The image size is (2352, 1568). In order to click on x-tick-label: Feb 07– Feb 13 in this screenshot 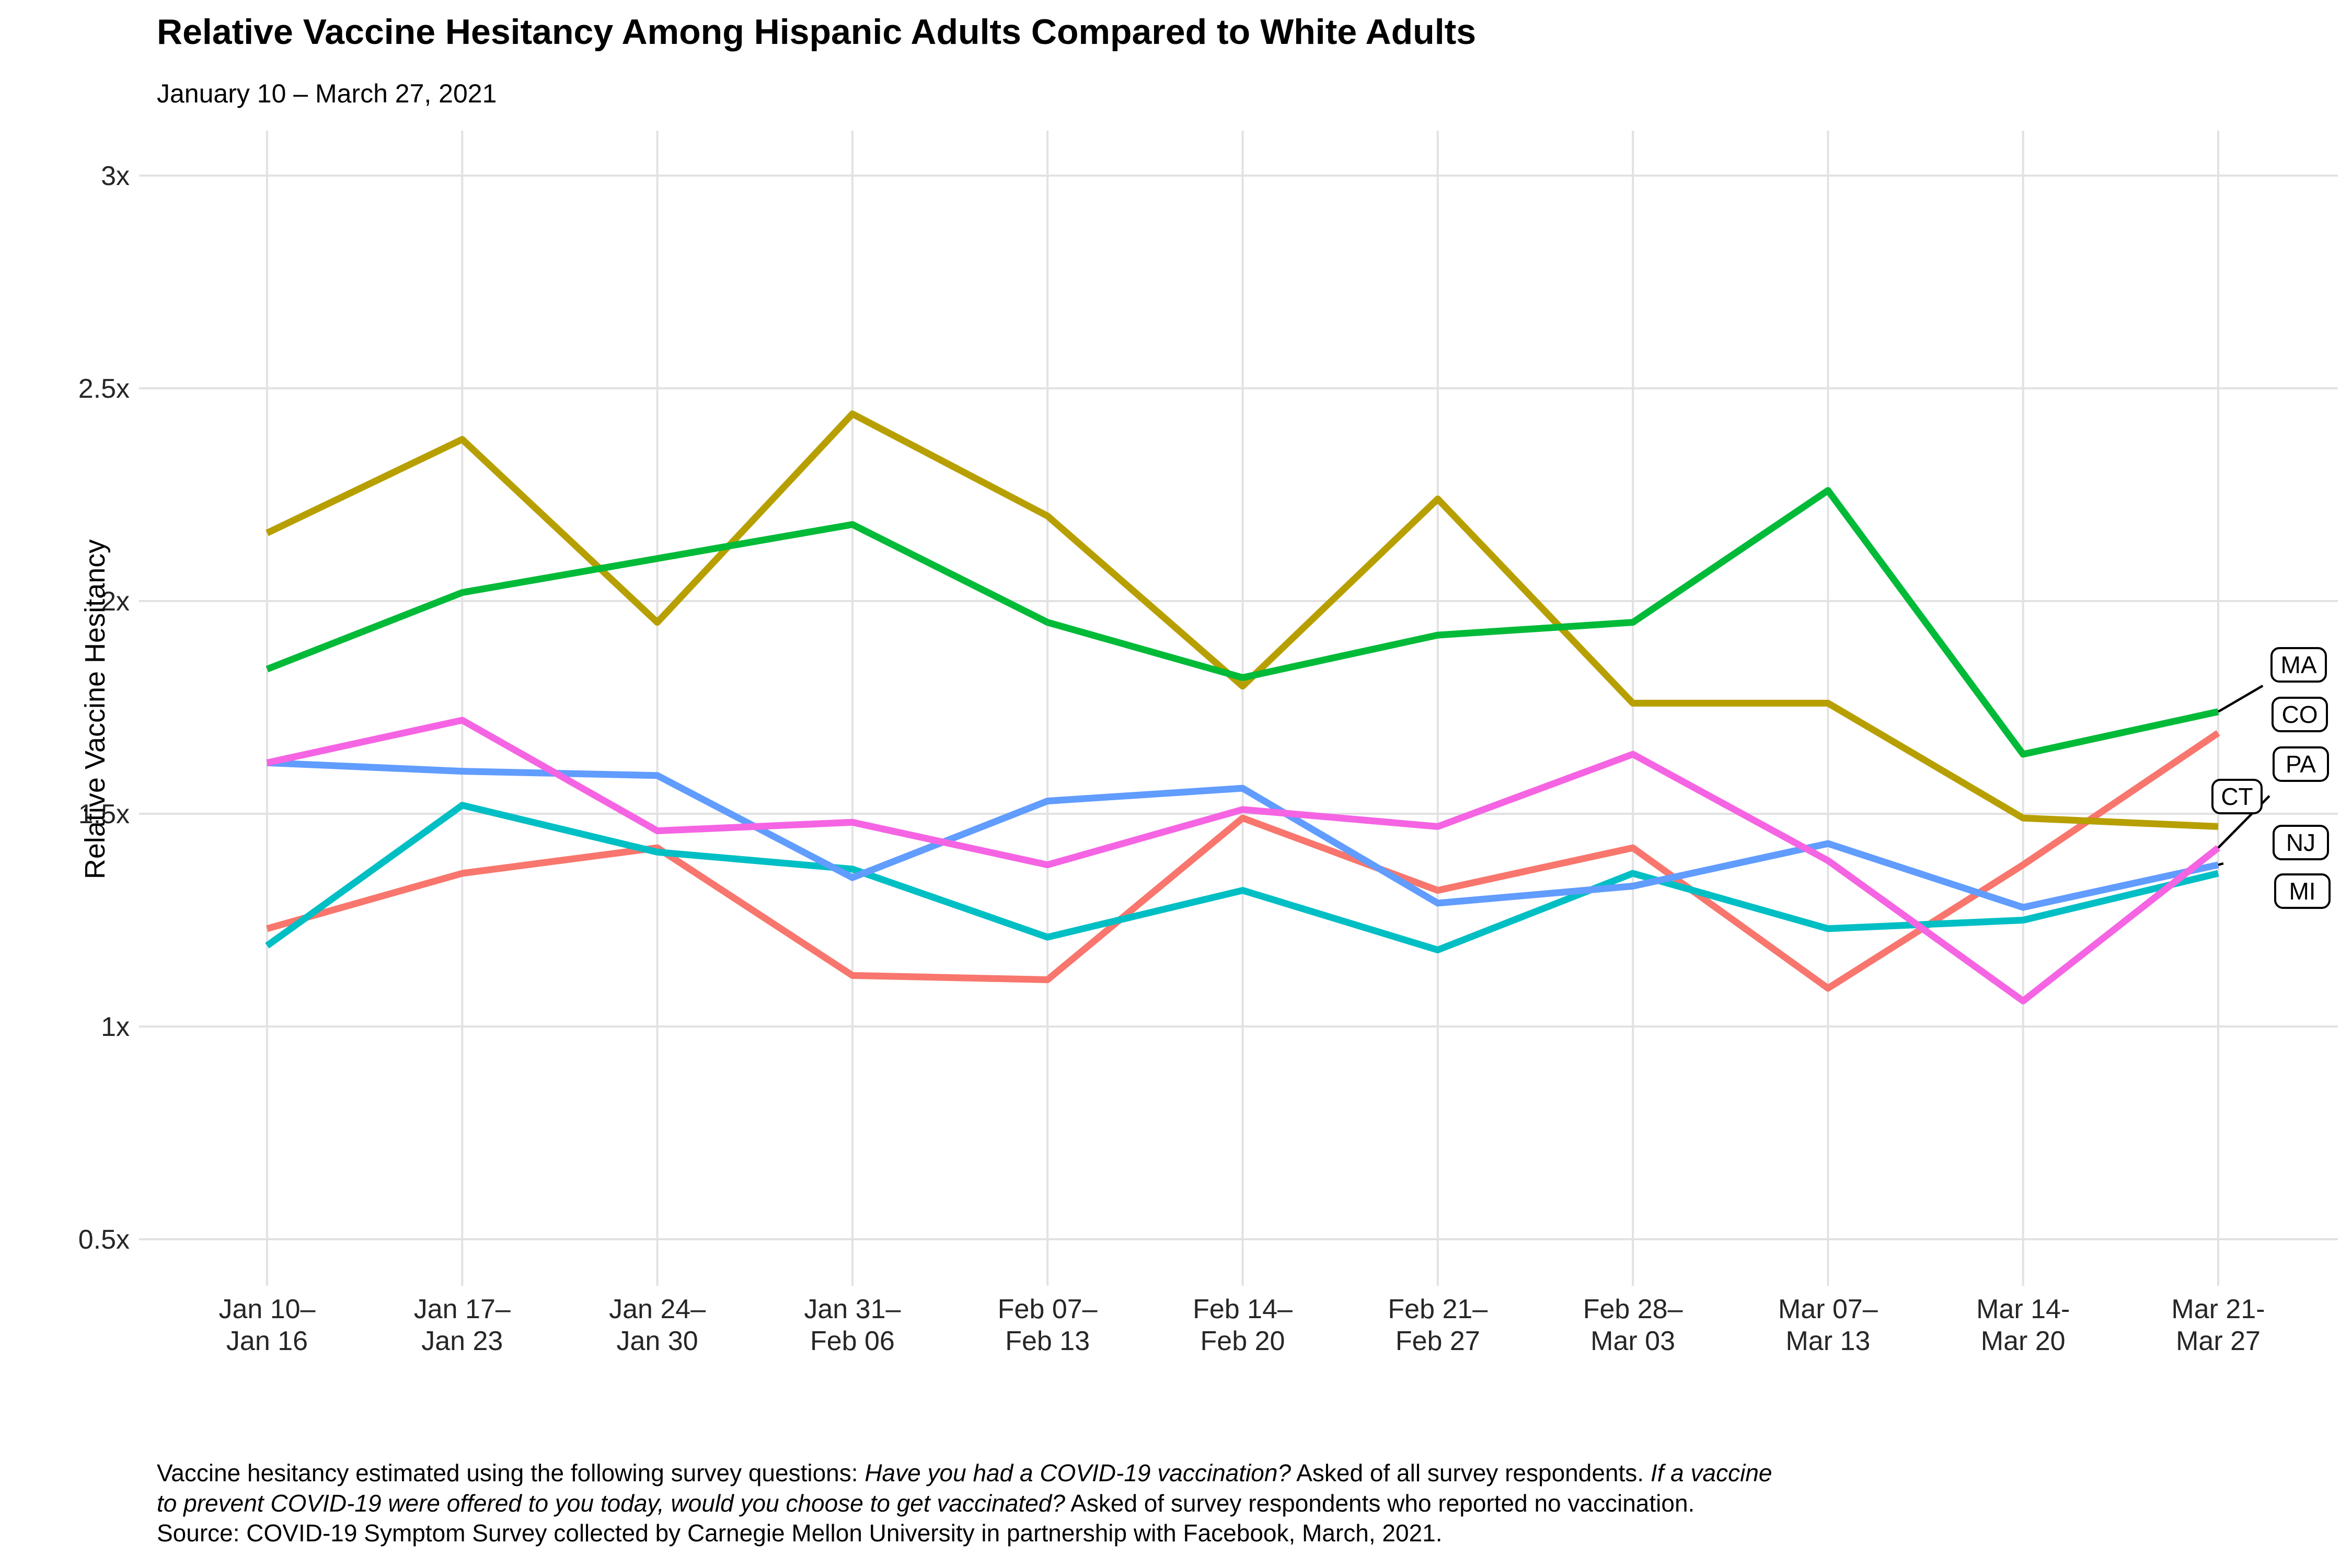, I will do `click(1048, 1325)`.